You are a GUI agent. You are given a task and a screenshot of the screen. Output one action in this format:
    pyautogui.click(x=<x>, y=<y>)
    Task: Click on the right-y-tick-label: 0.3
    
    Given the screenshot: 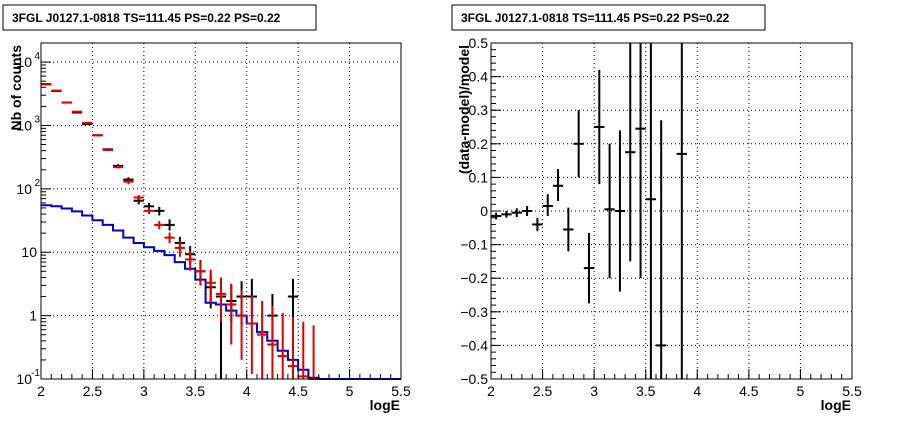 What is the action you would take?
    pyautogui.click(x=479, y=110)
    